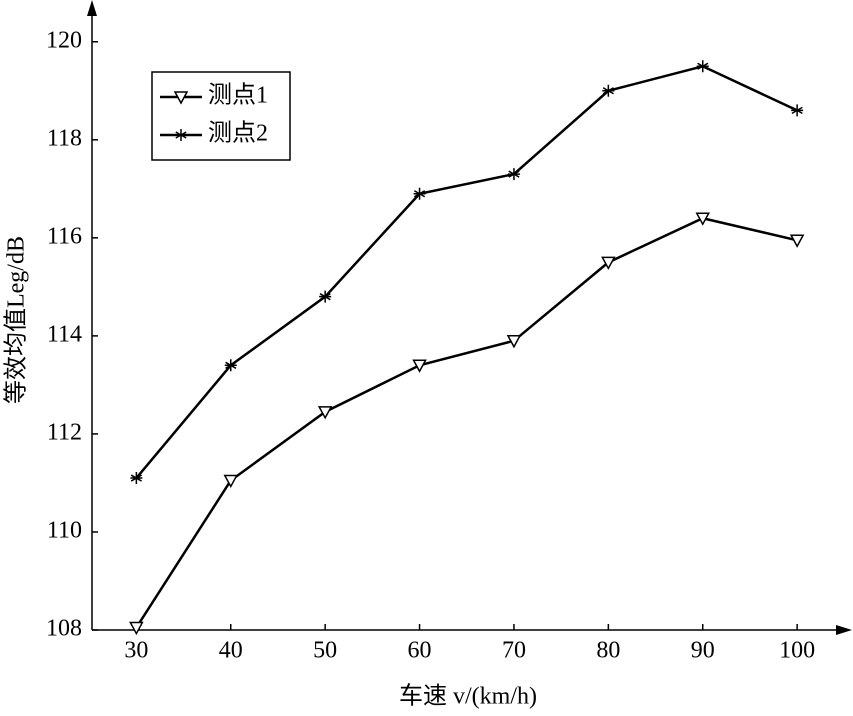 This screenshot has width=853, height=716. I want to click on y-tick-label: 108, so click(64, 629).